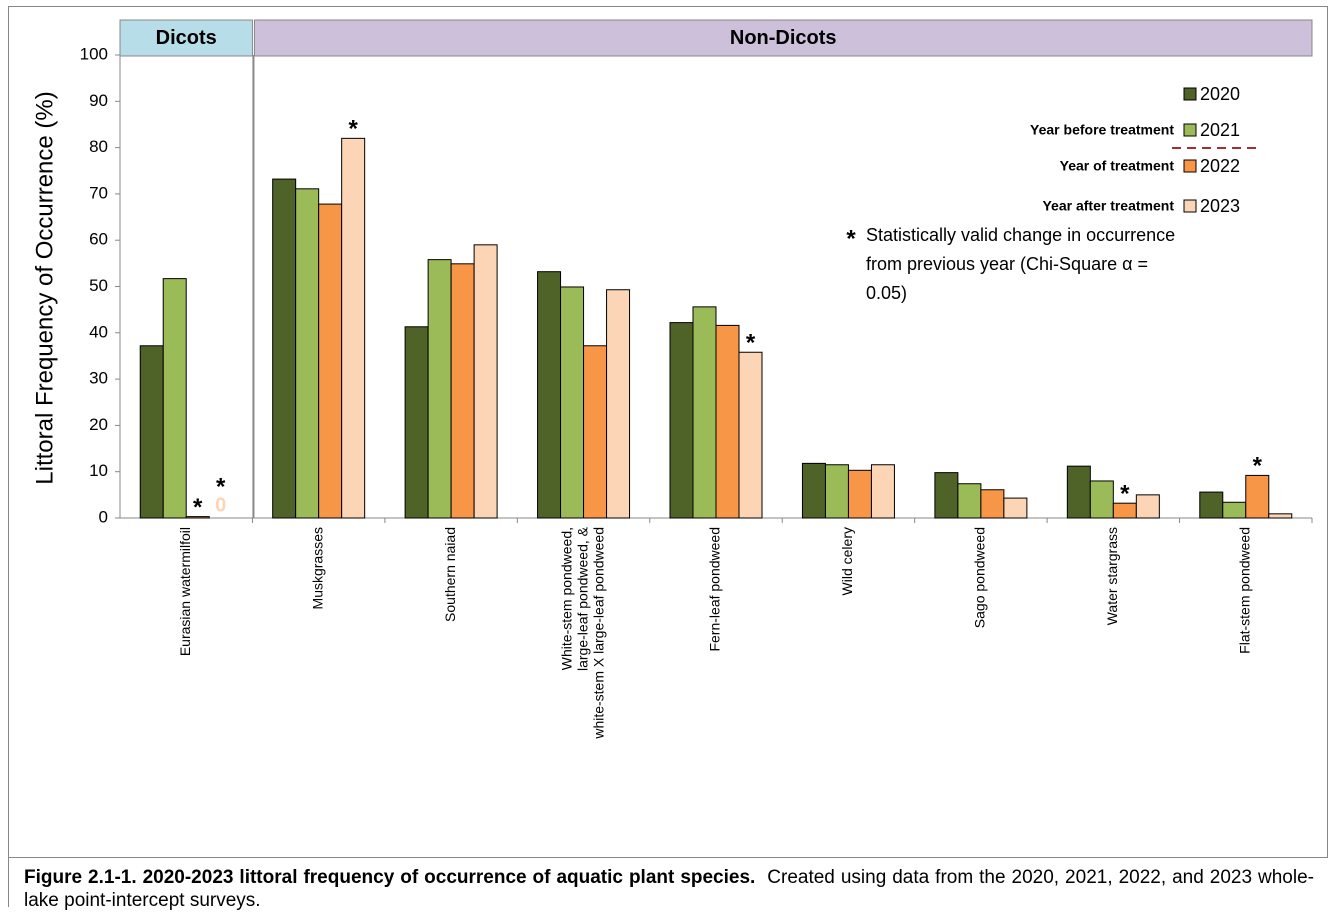 This screenshot has height=912, width=1329. Describe the element at coordinates (98, 192) in the screenshot. I see `y-tick-label: 70` at that location.